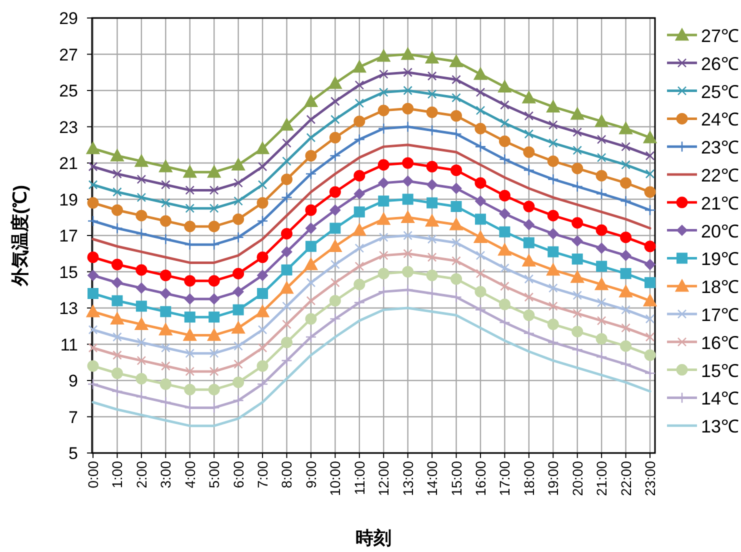 Image resolution: width=741 pixels, height=552 pixels. Describe the element at coordinates (68, 91) in the screenshot. I see `y-tick-label: 25` at that location.